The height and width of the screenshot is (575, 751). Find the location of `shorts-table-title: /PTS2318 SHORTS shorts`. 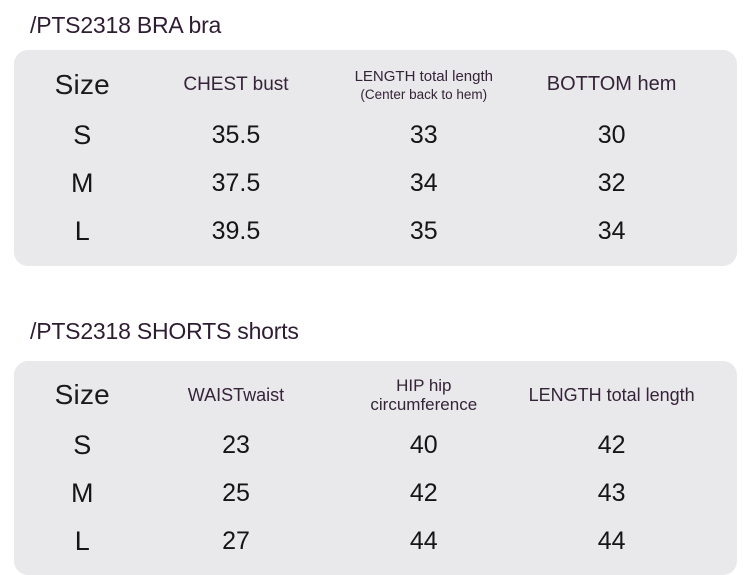

shorts-table-title: /PTS2318 SHORTS shorts is located at coordinates (164, 330).